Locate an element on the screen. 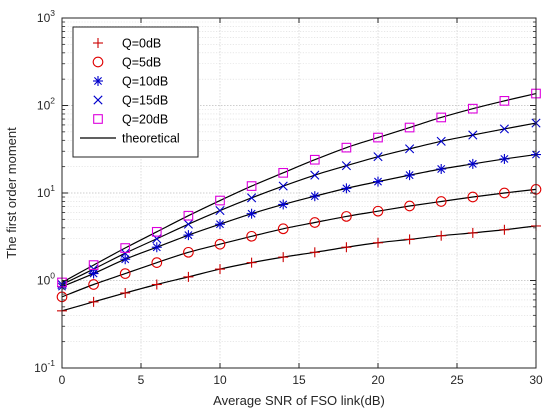 The width and height of the screenshot is (550, 414). y-tick-label: 10² is located at coordinates (46, 104).